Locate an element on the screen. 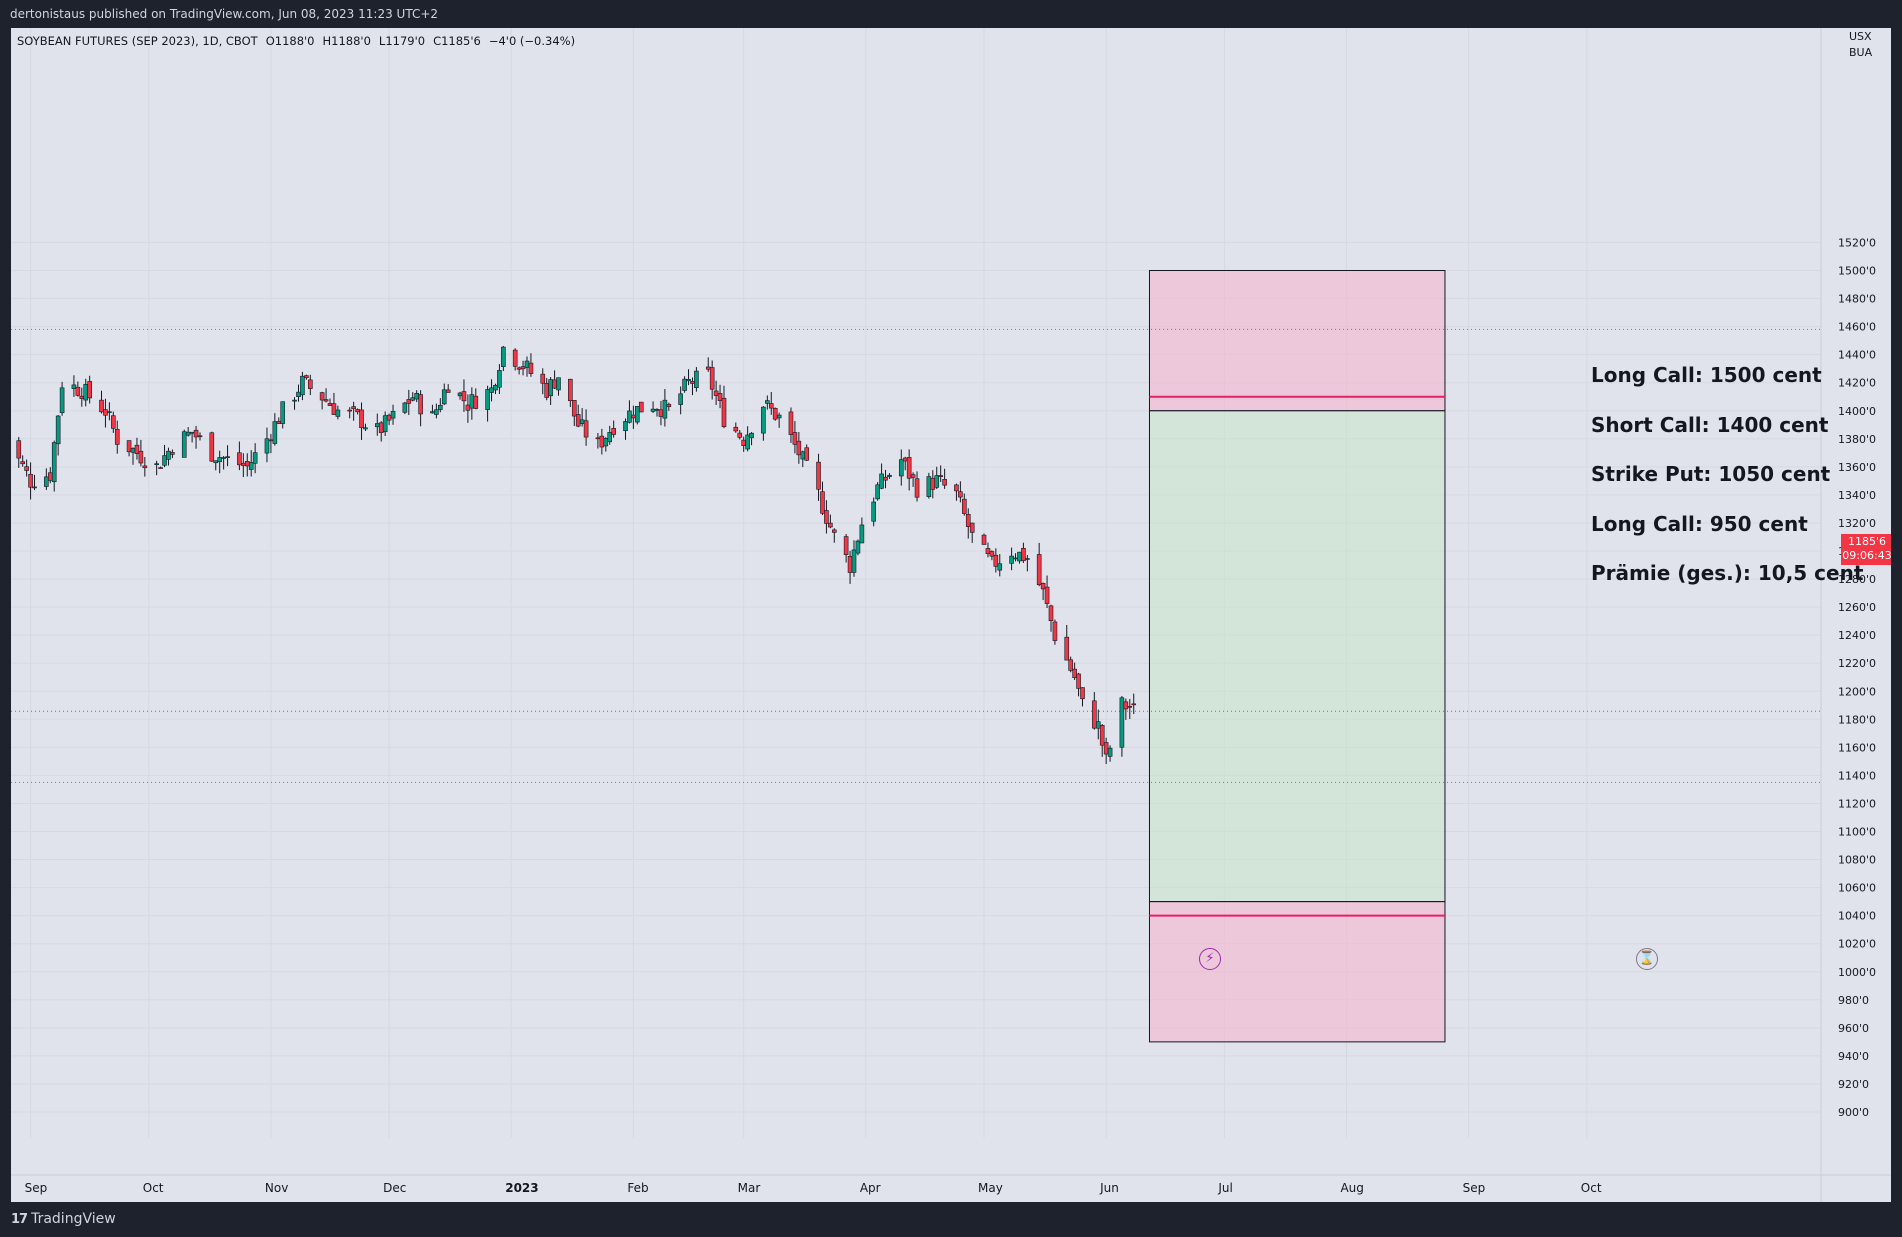 The height and width of the screenshot is (1237, 1902). time-tick-label: Mar is located at coordinates (749, 1188).